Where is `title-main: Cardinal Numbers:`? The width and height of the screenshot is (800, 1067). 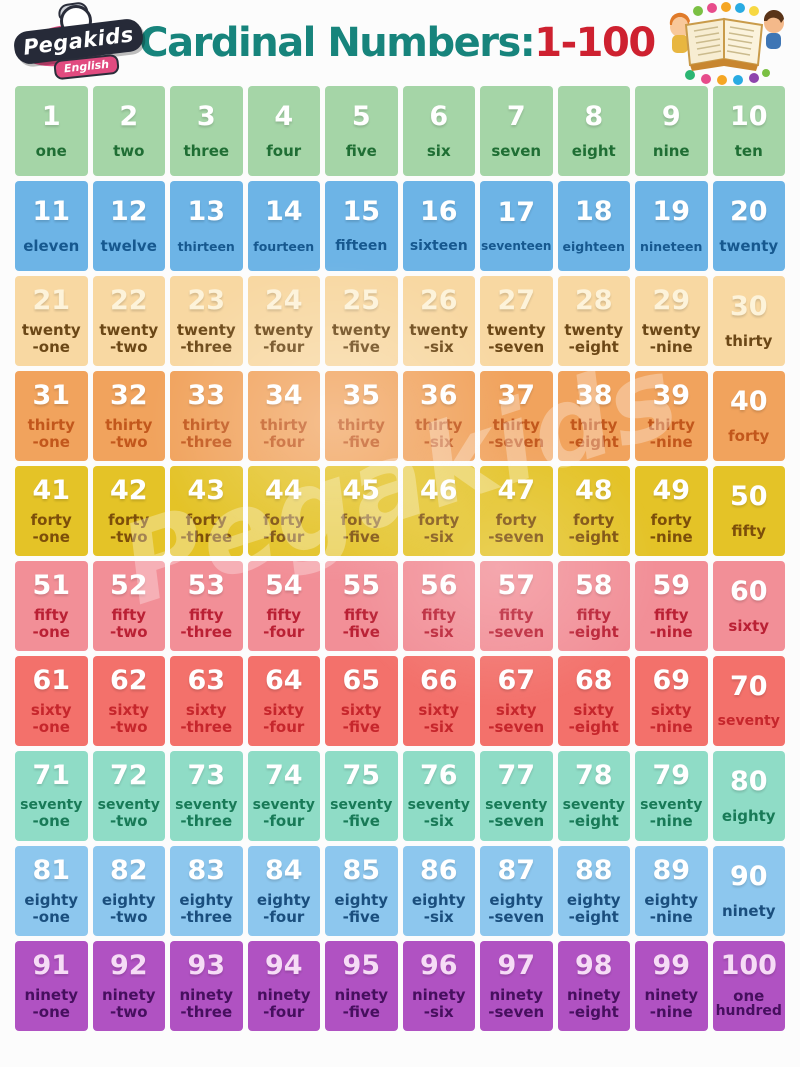
title-main: Cardinal Numbers: is located at coordinates (337, 43).